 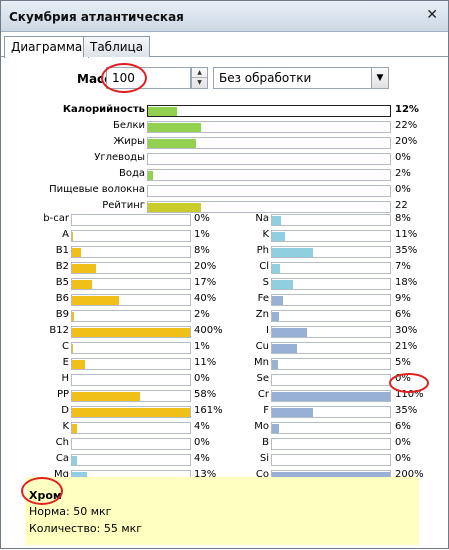 What do you see at coordinates (70, 511) in the screenshot?
I see `info-norm: Норма: 50 мкг` at bounding box center [70, 511].